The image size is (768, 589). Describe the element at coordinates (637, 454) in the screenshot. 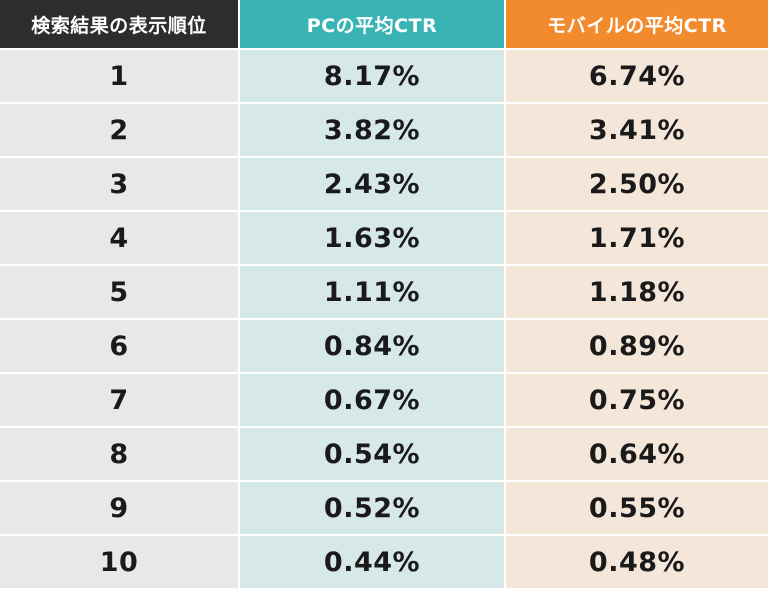

I see `mobile-ctr-cell: 0.64%` at that location.